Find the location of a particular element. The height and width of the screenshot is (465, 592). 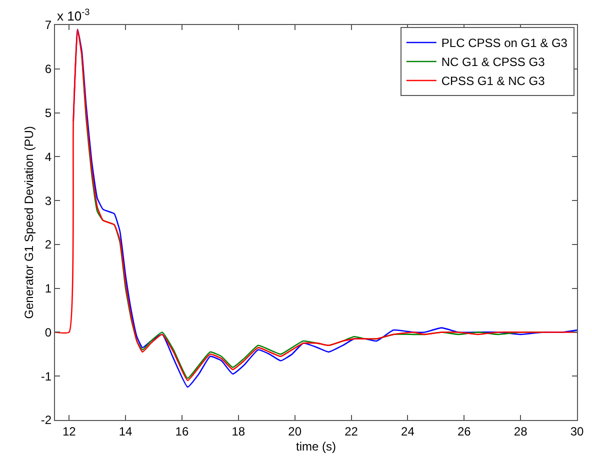

y-tick-label: -1 is located at coordinates (46, 376).